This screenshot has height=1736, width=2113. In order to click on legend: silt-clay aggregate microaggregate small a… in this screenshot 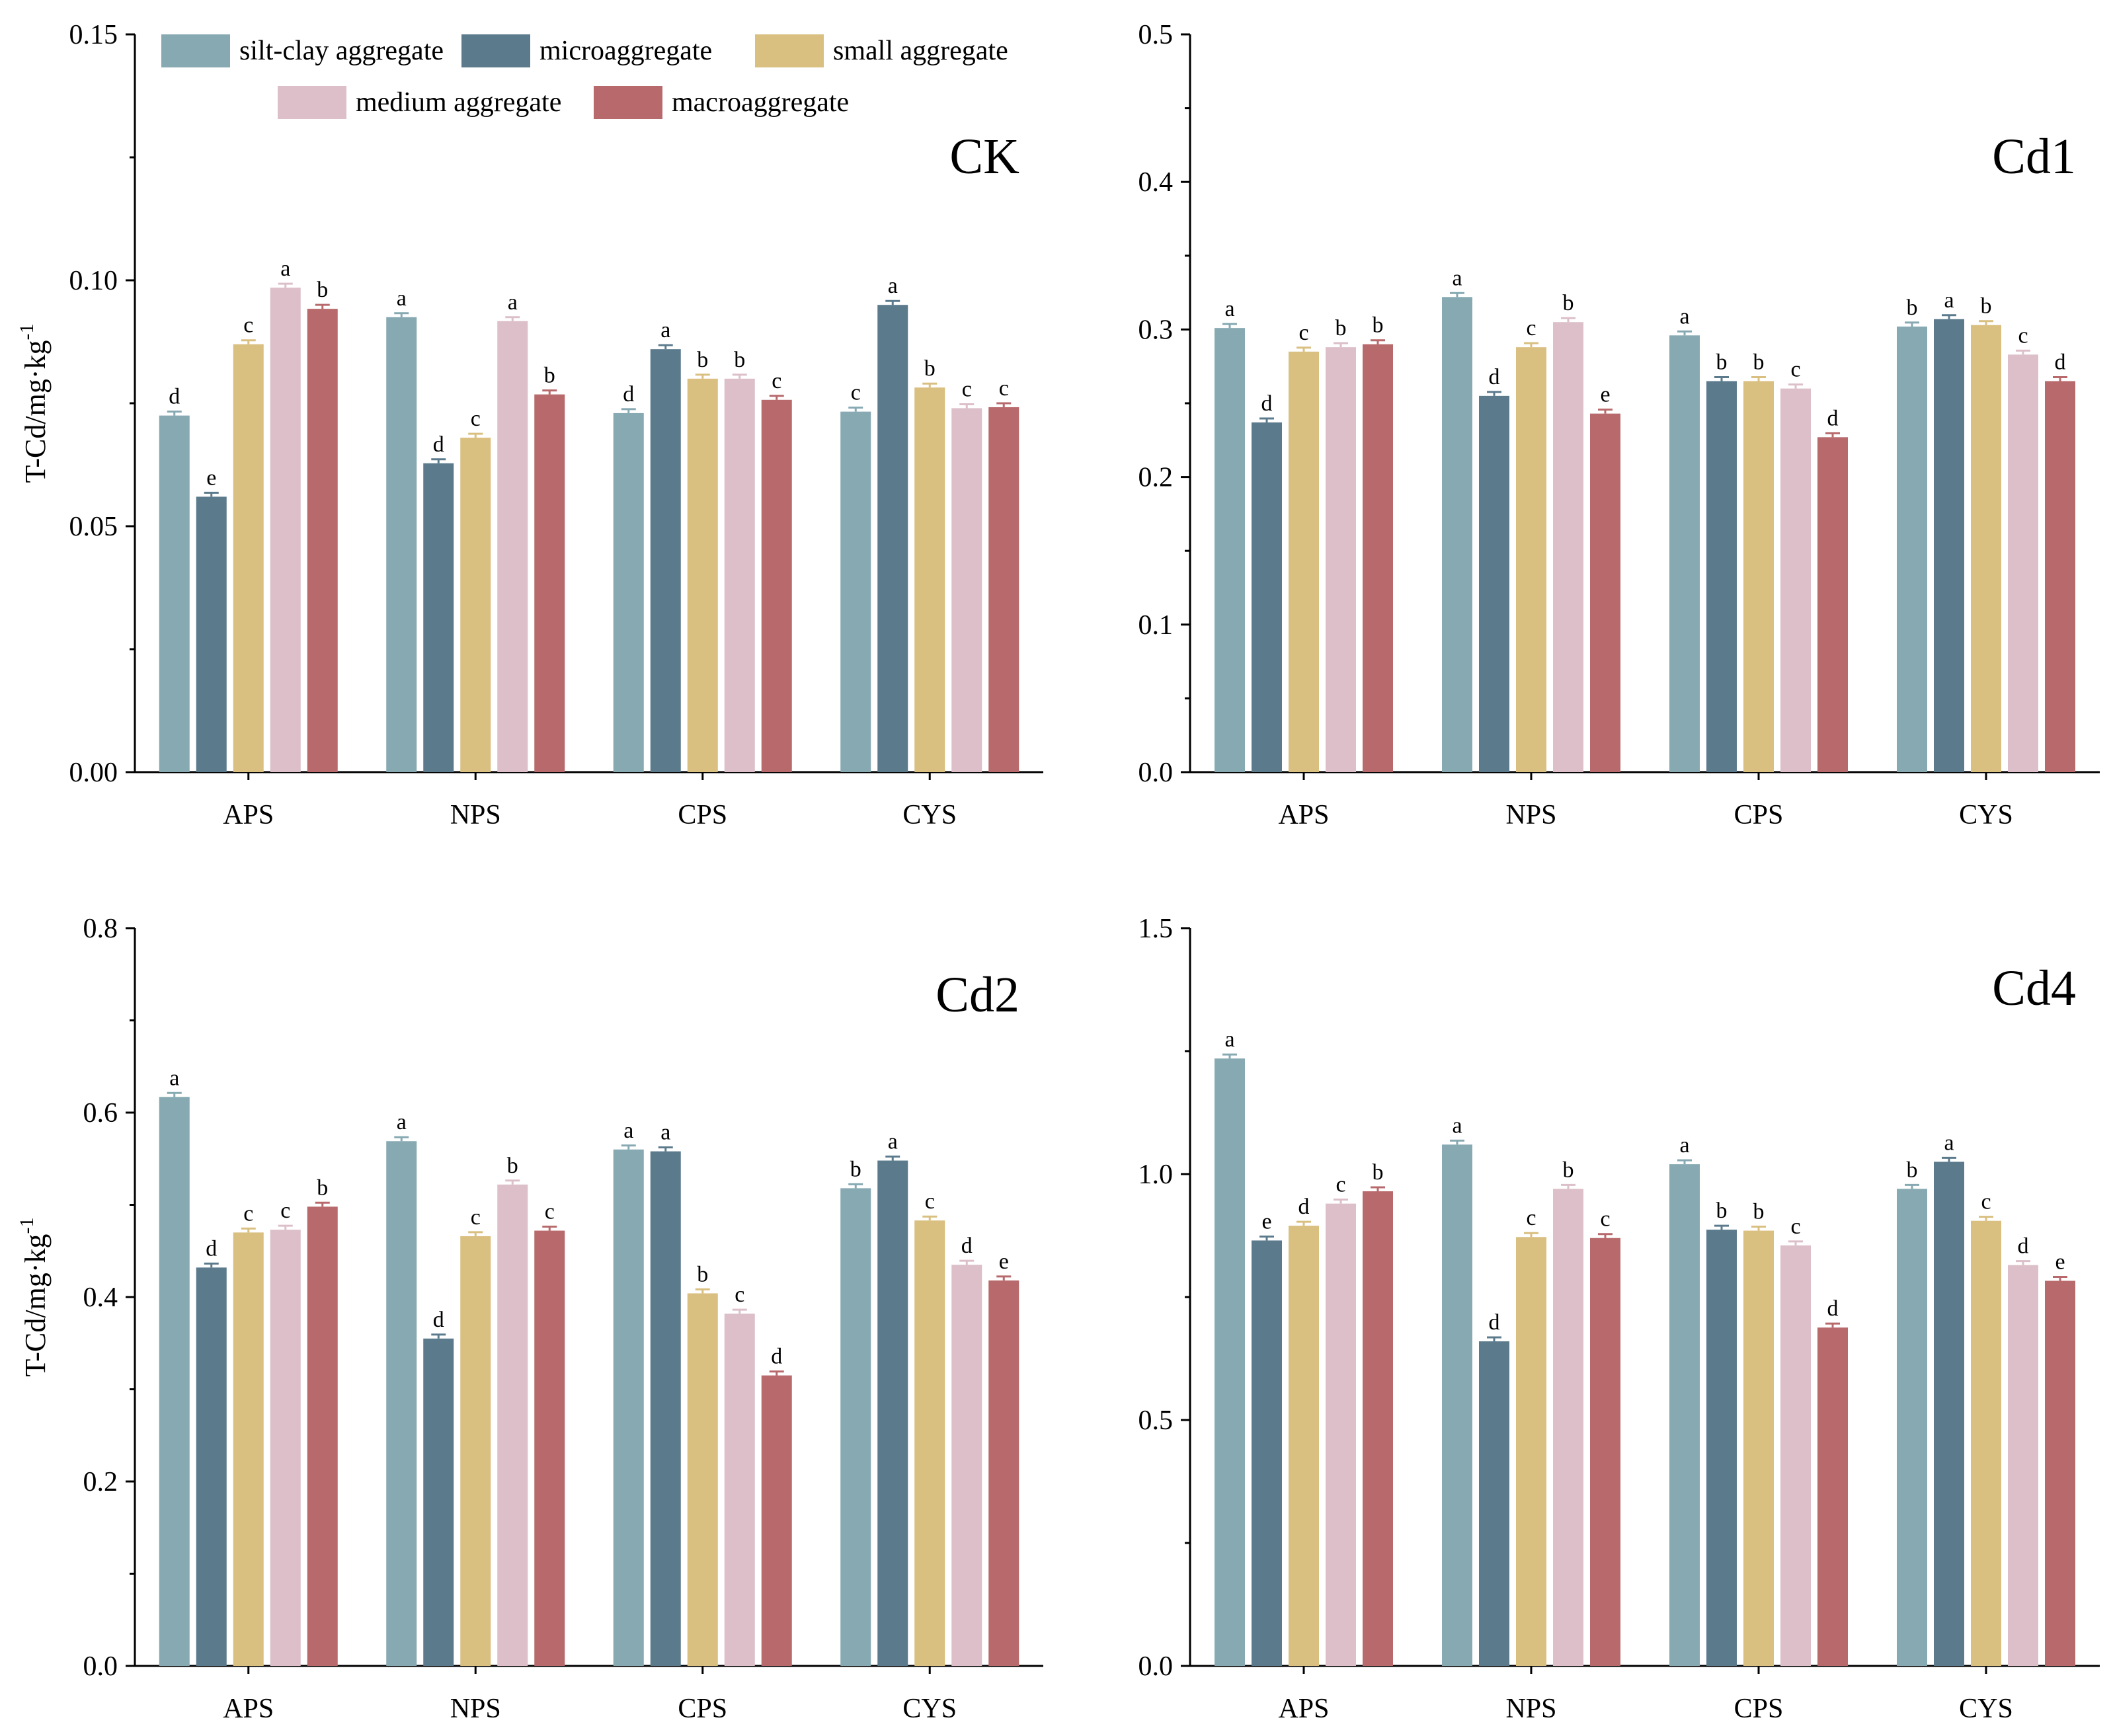, I will do `click(584, 77)`.